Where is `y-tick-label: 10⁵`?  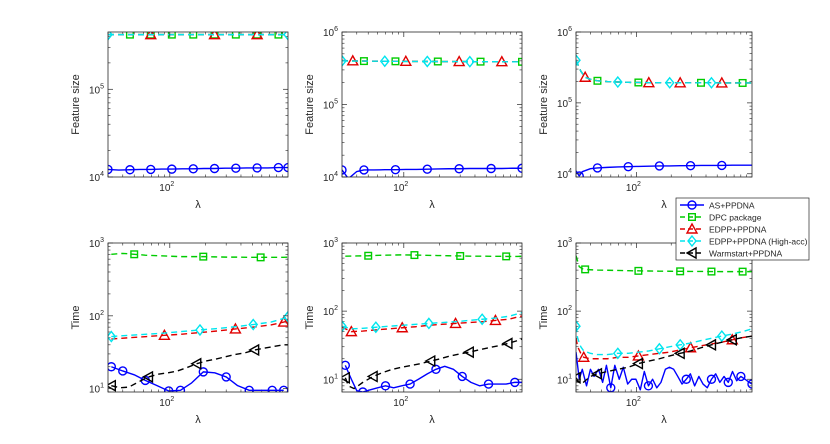 y-tick-label: 10⁵ is located at coordinates (96, 89).